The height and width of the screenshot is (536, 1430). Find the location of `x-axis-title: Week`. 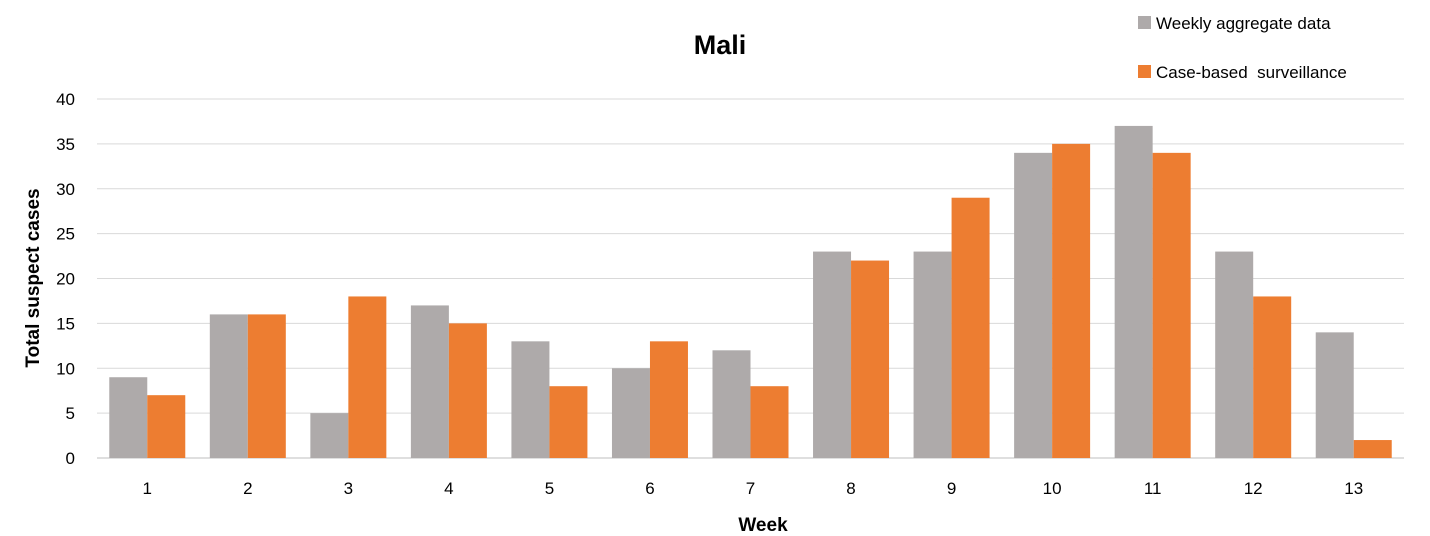

x-axis-title: Week is located at coordinates (763, 525).